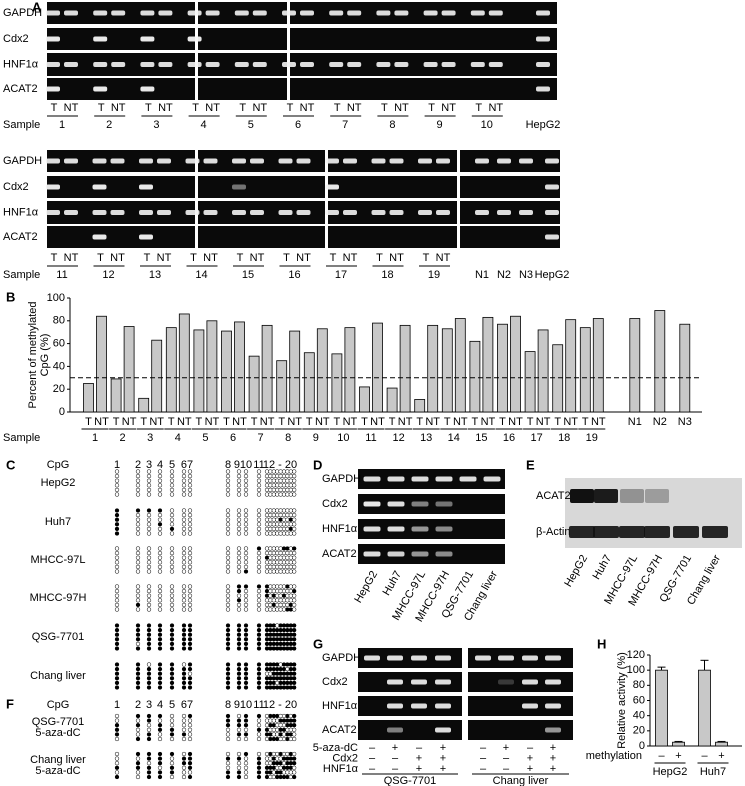  Describe the element at coordinates (204, 125) in the screenshot. I see `sample-label: 4` at that location.